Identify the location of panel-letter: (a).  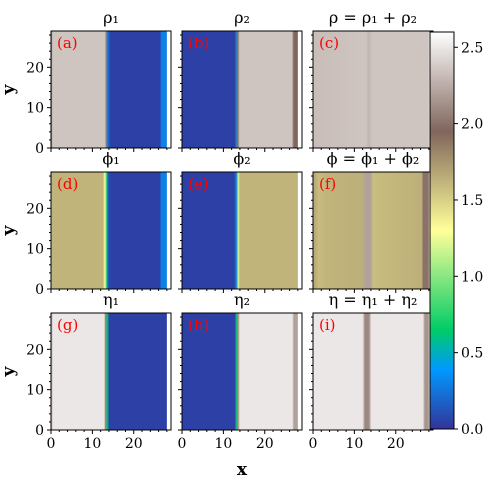
(67, 43).